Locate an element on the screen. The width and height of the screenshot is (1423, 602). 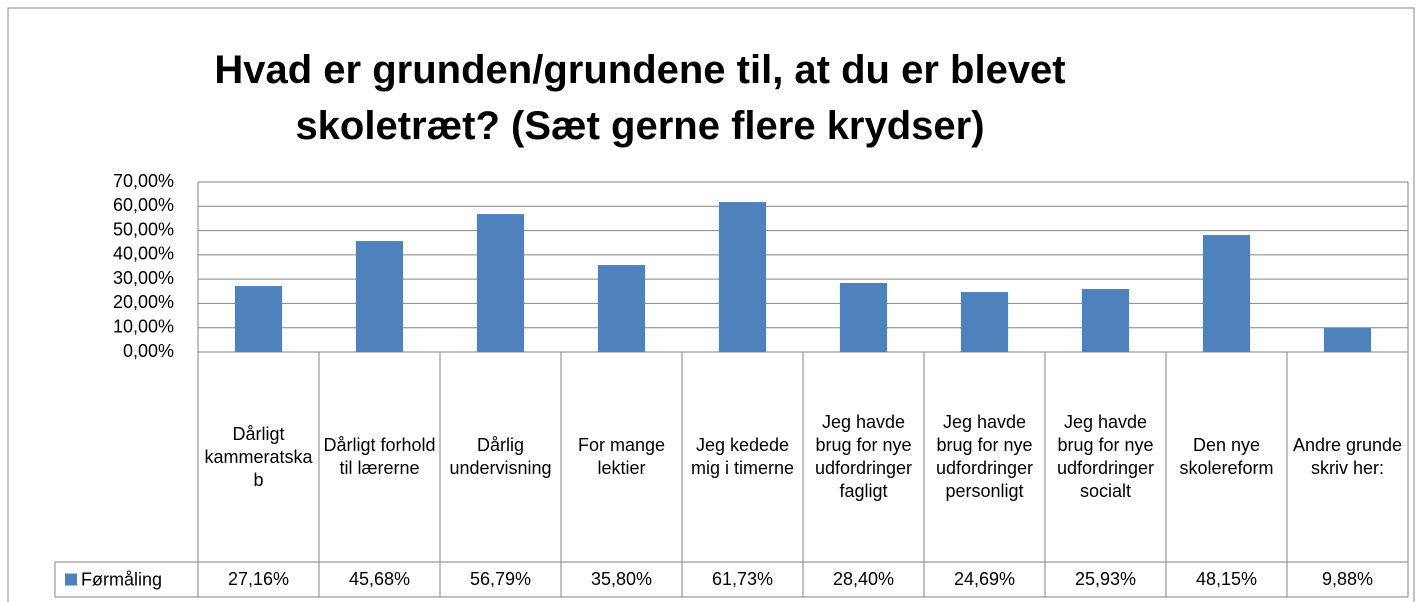
x-tick-label: Andre grunde skriv her: is located at coordinates (1347, 456).